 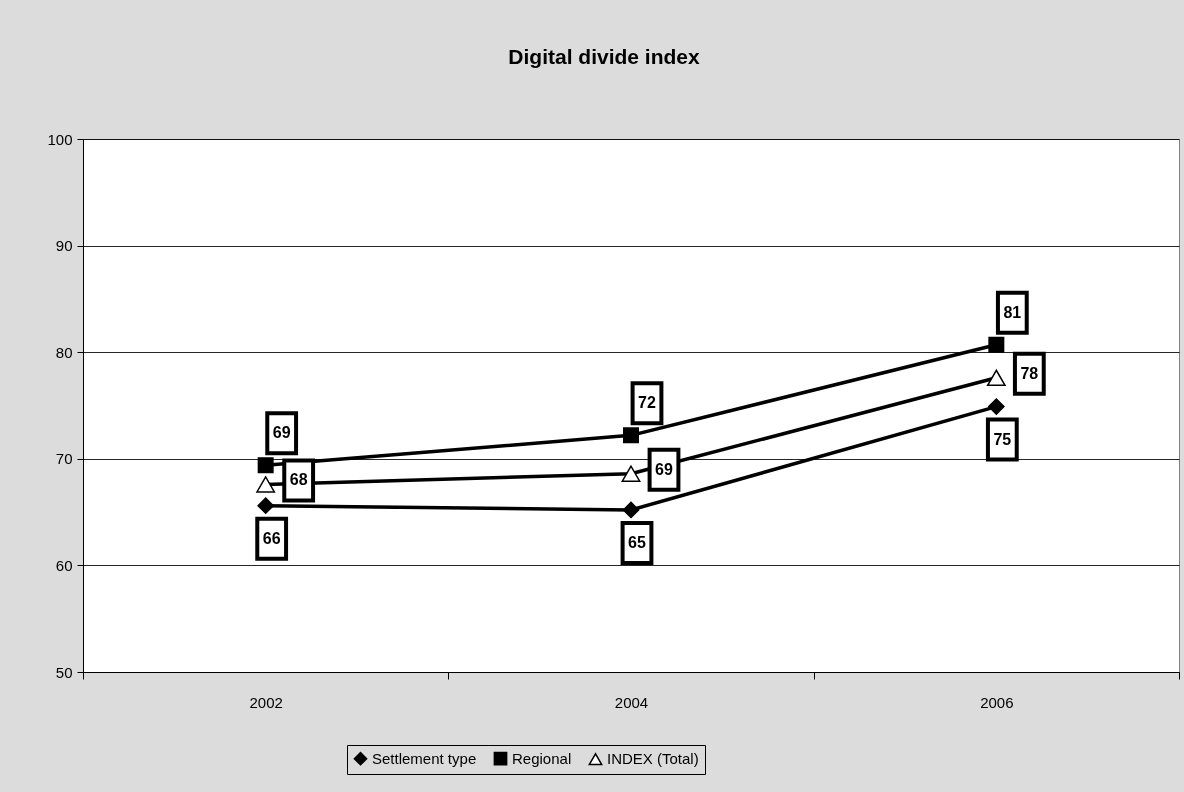 What do you see at coordinates (637, 542) in the screenshot?
I see `data-label: 65` at bounding box center [637, 542].